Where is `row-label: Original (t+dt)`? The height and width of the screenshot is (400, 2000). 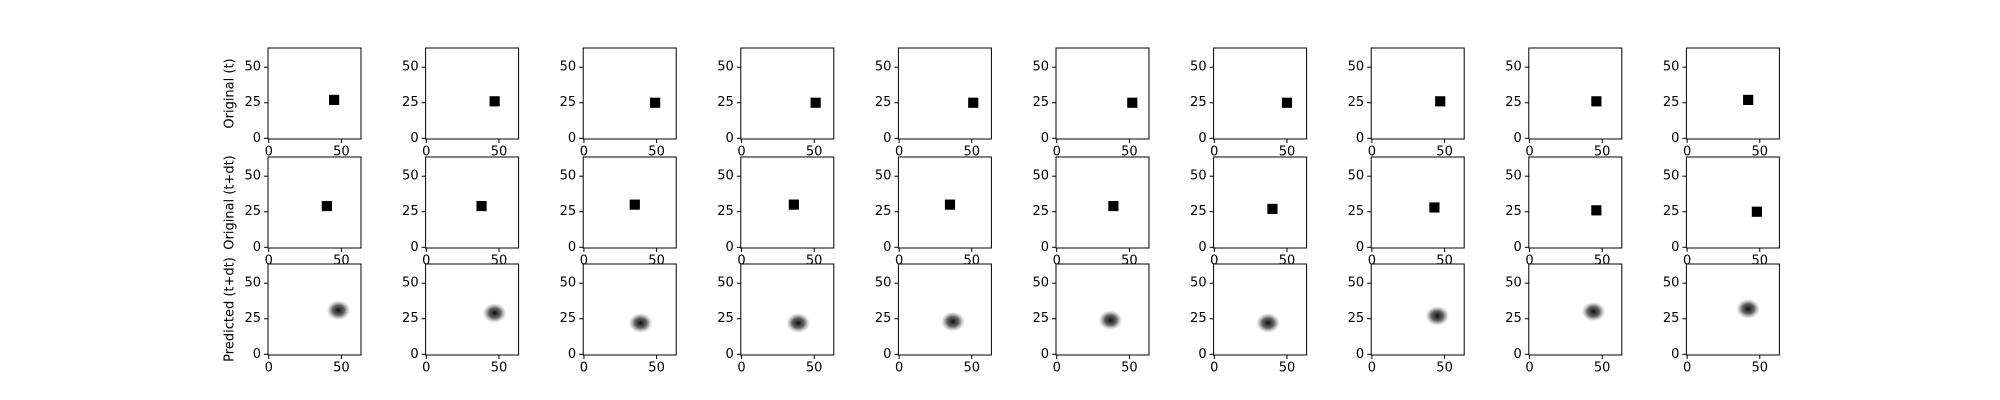 row-label: Original (t+dt) is located at coordinates (230, 202).